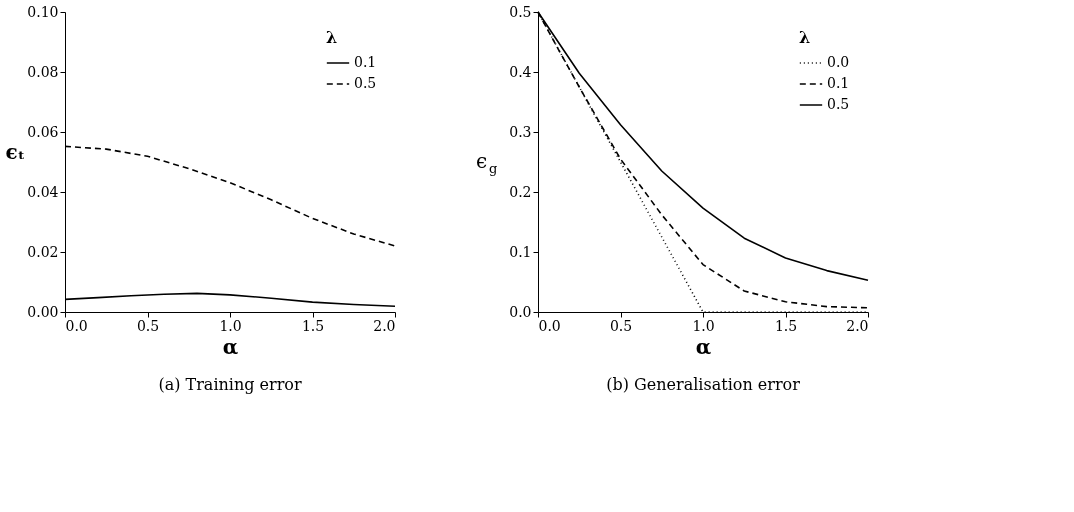  I want to click on y-axis-title: ϵₜ, so click(15, 151).